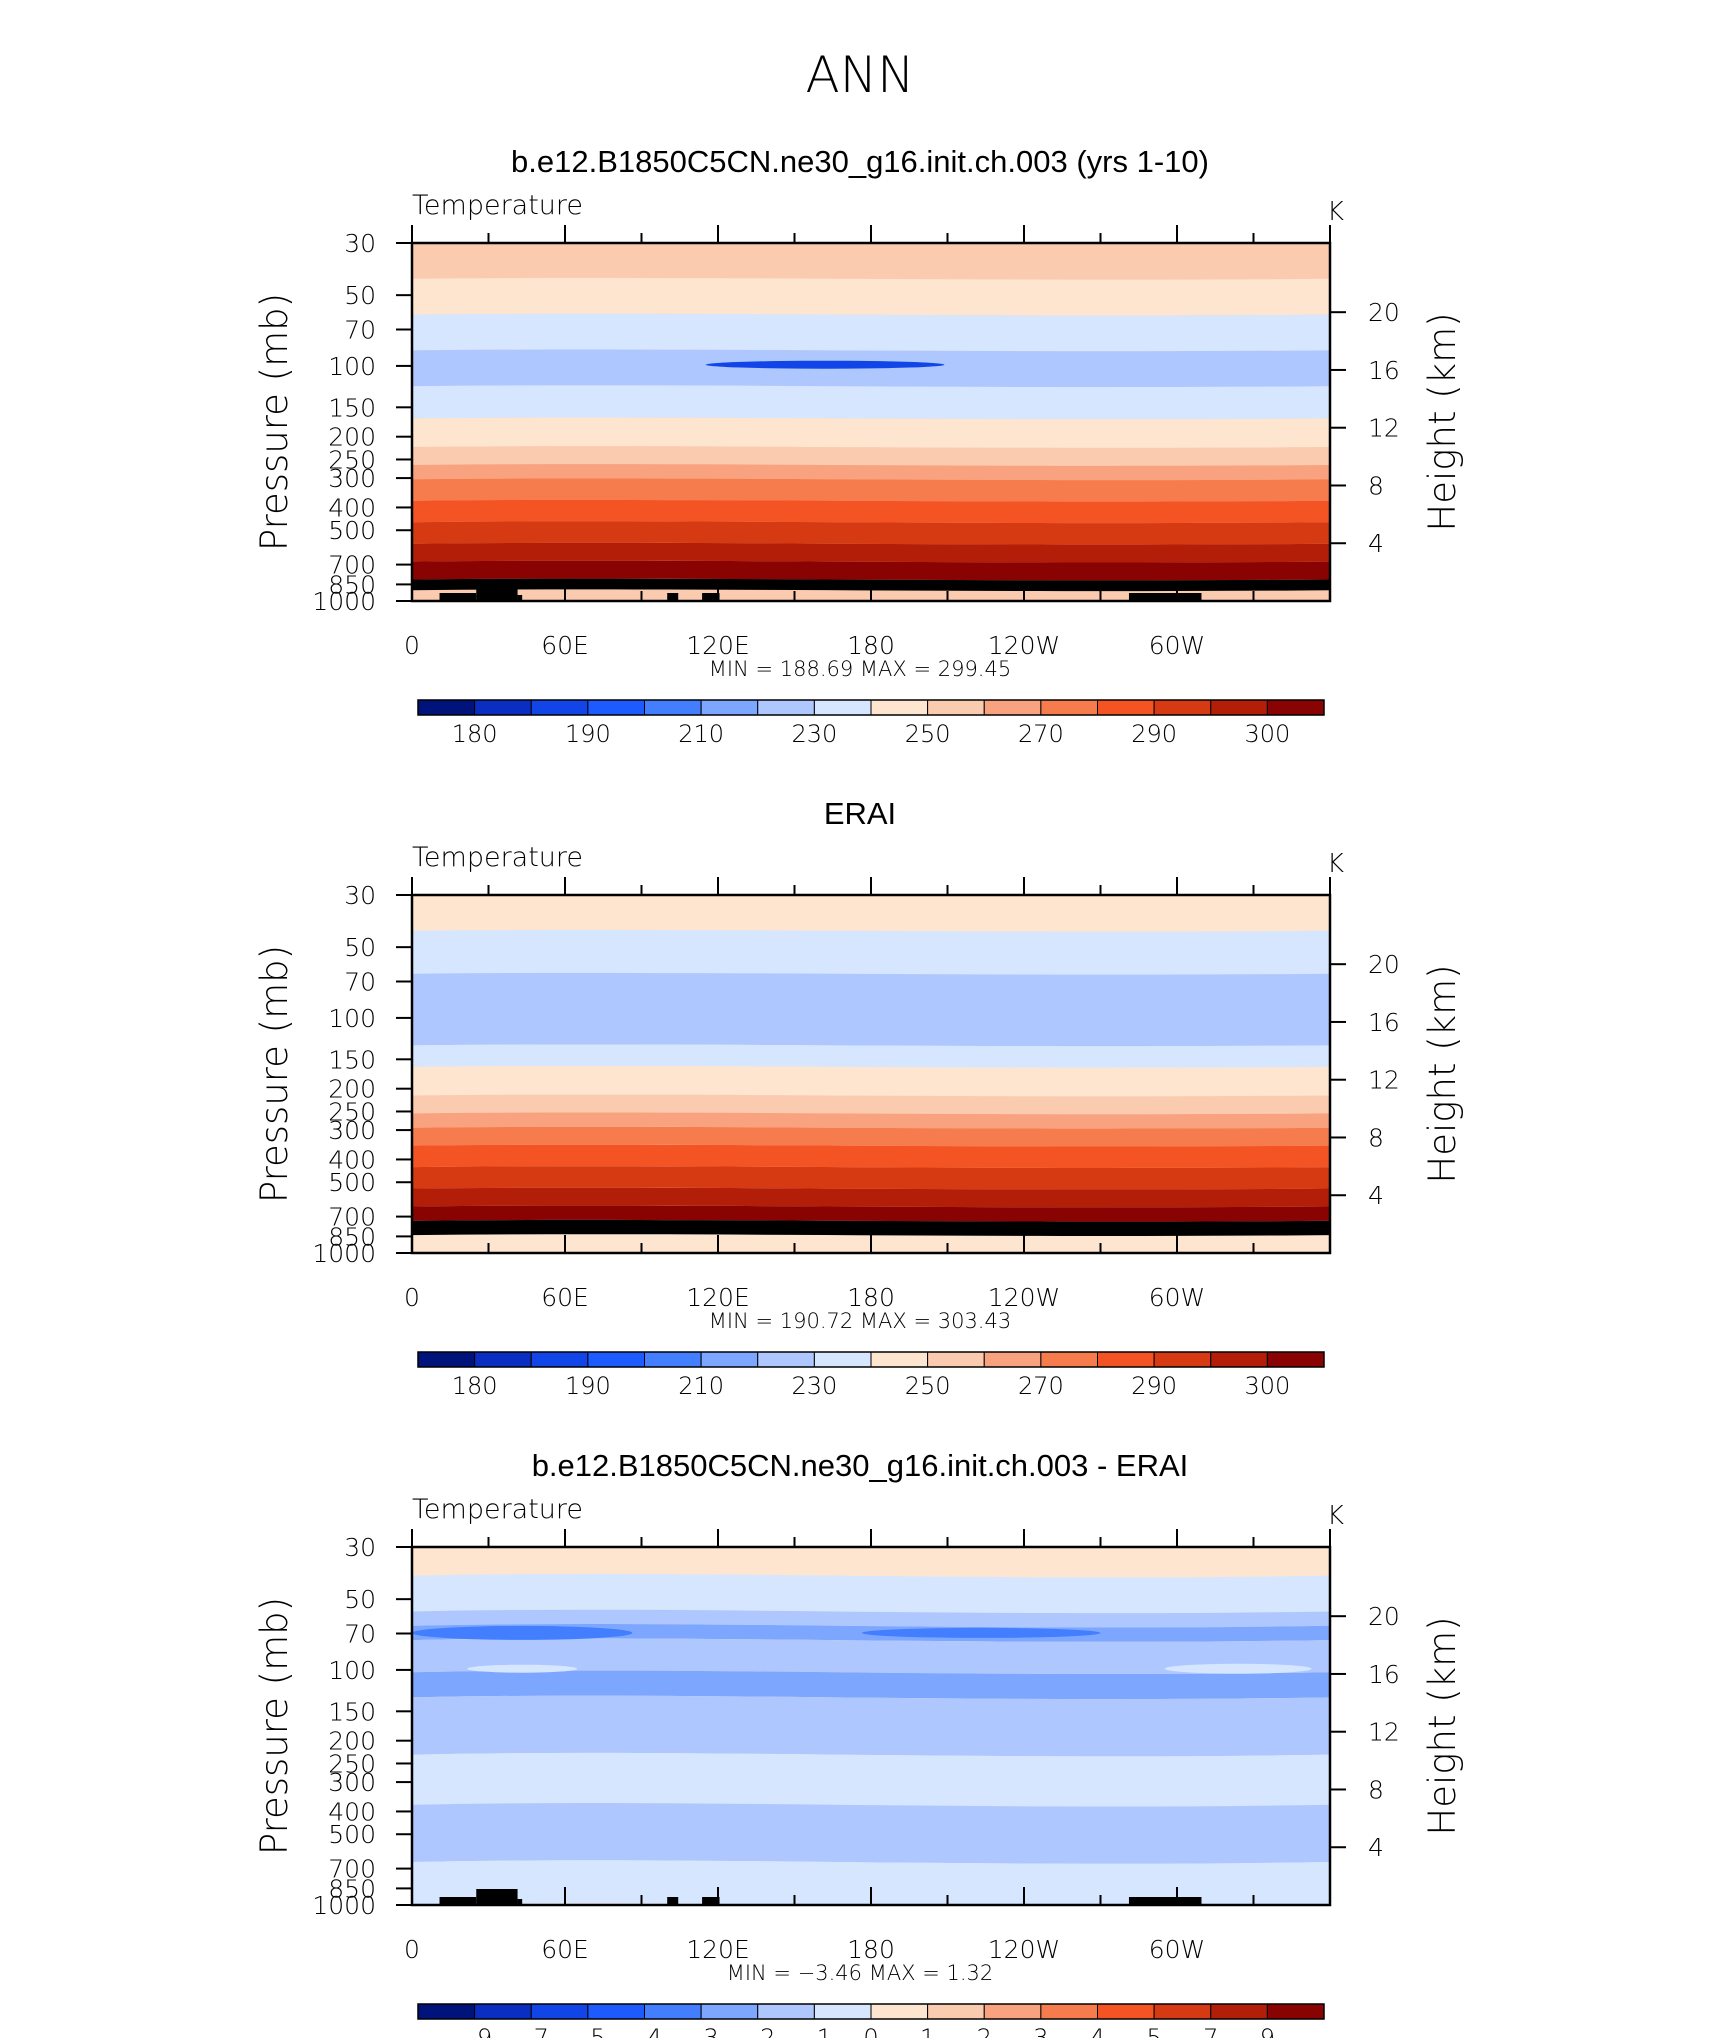  Describe the element at coordinates (360, 947) in the screenshot. I see `y-tick-label: 50` at that location.